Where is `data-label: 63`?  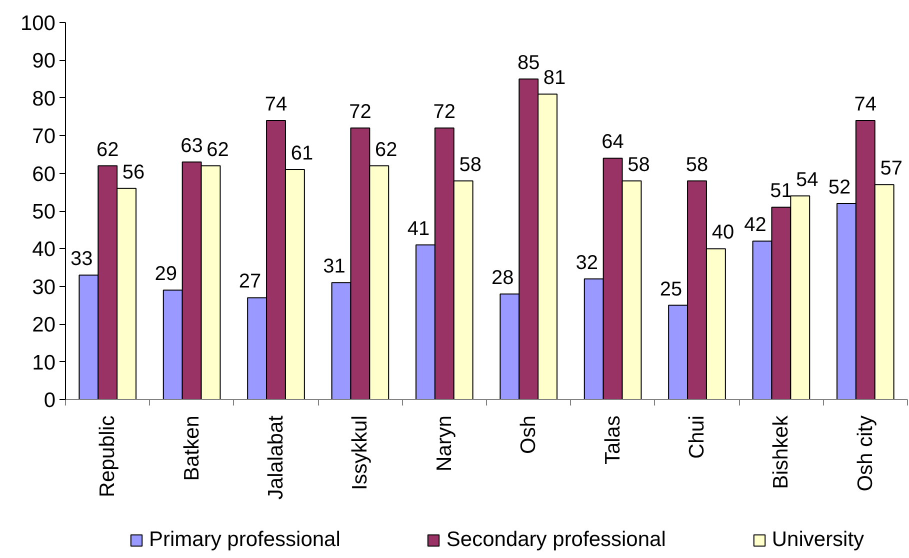 data-label: 63 is located at coordinates (191, 145).